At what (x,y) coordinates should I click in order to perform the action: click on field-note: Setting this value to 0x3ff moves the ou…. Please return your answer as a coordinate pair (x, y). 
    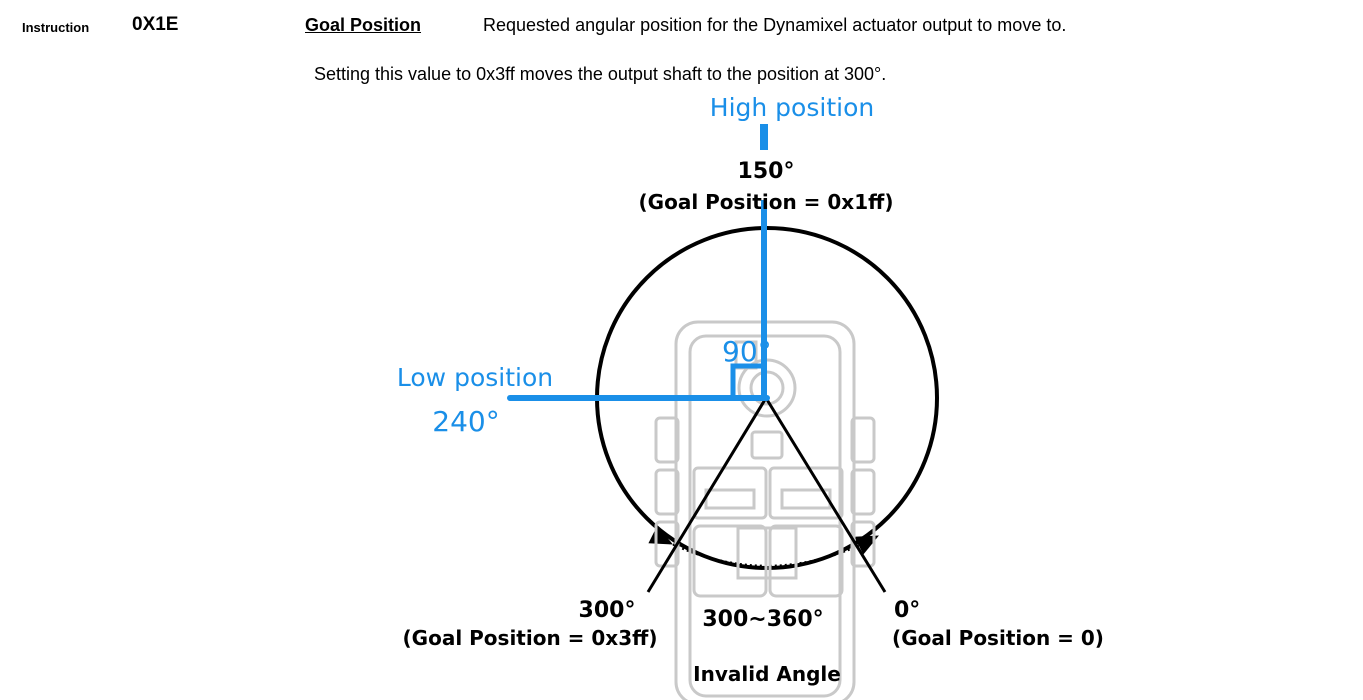
    Looking at the image, I should click on (600, 74).